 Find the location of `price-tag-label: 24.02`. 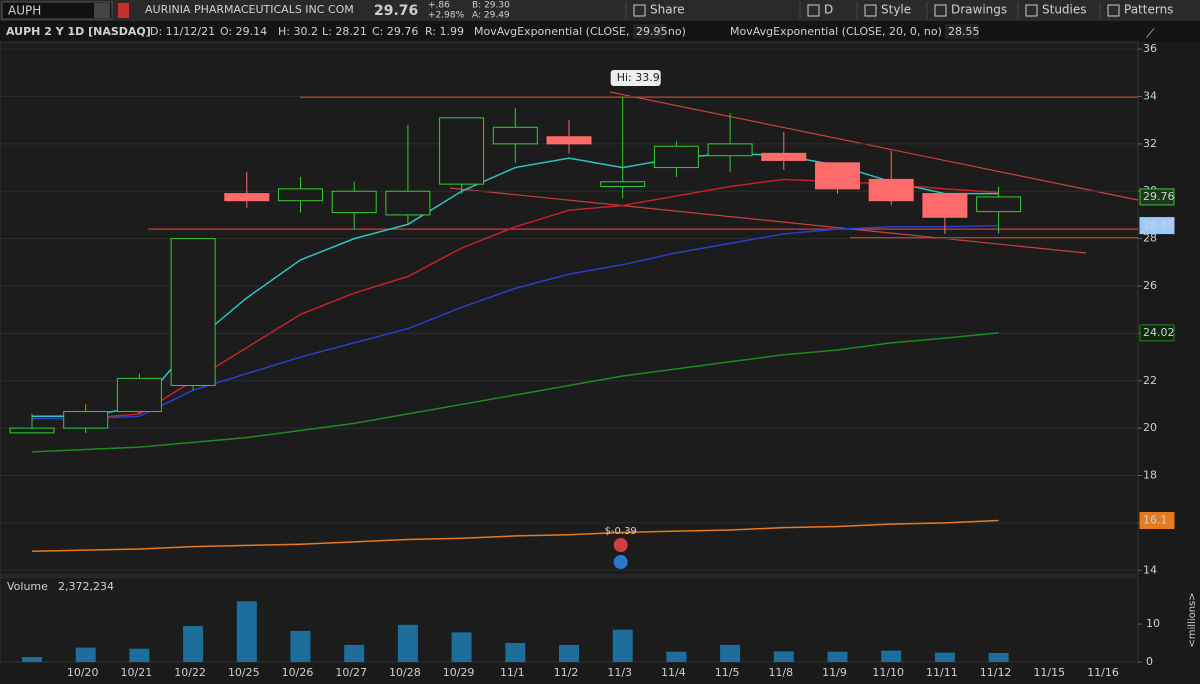

price-tag-label: 24.02 is located at coordinates (1159, 332).